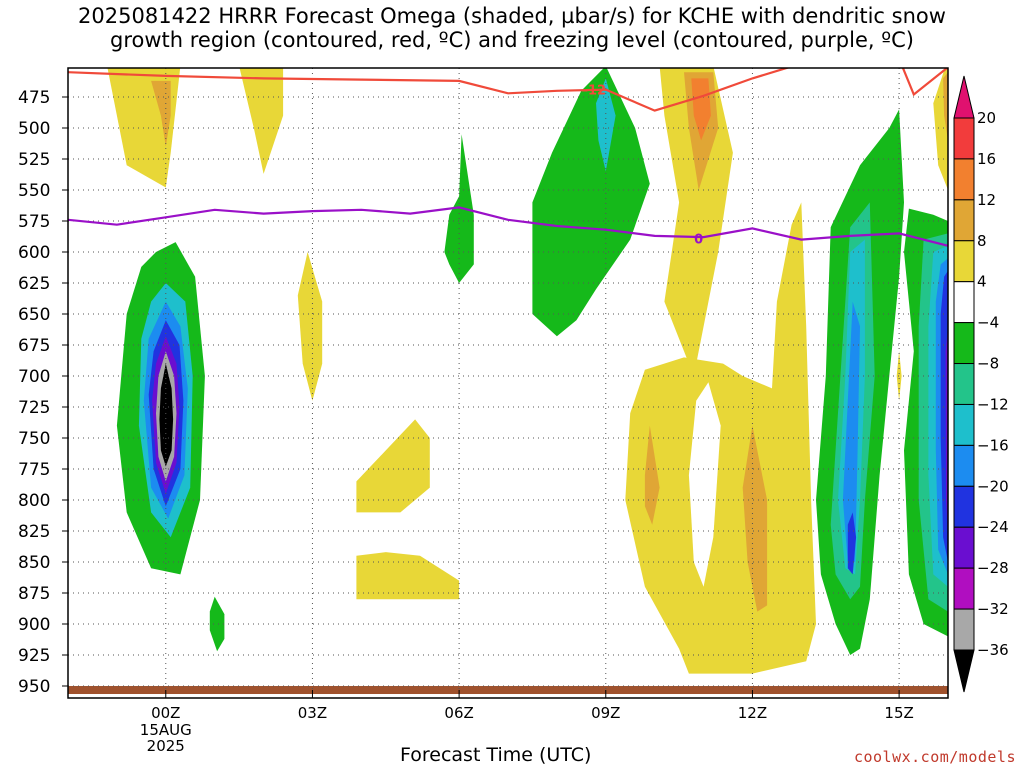 The width and height of the screenshot is (1024, 768). What do you see at coordinates (166, 746) in the screenshot?
I see `x-tick-sublabel: 2025` at bounding box center [166, 746].